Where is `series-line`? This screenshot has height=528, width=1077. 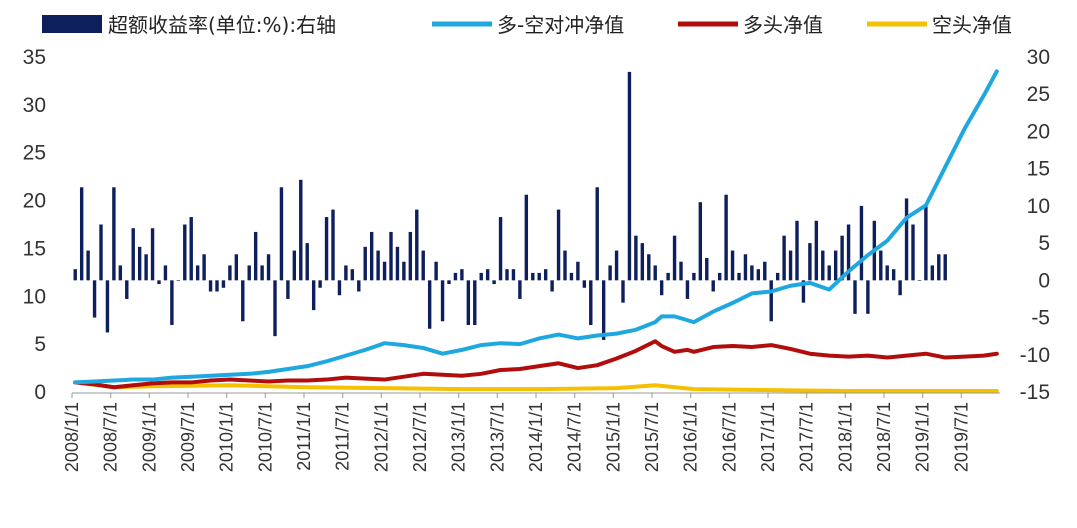 series-line is located at coordinates (536, 364).